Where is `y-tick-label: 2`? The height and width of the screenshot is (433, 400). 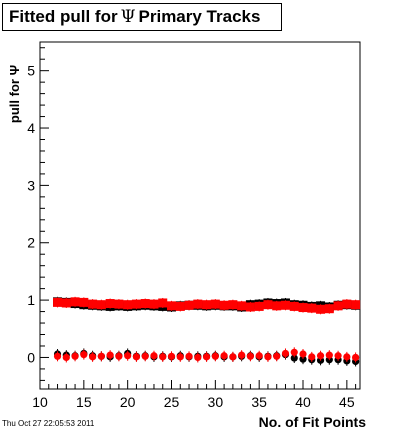
y-tick-label: 2 is located at coordinates (31, 243).